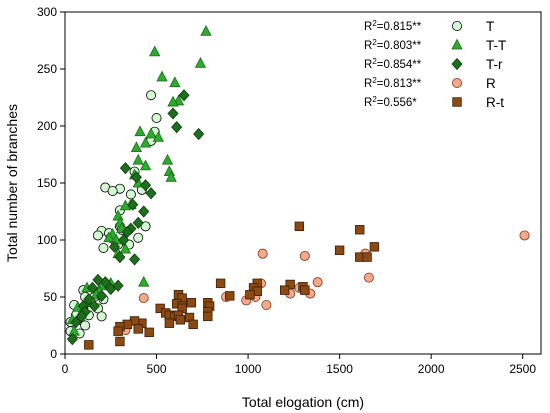 The height and width of the screenshot is (413, 550). I want to click on legend-r2-label: R2=0.556*, so click(390, 102).